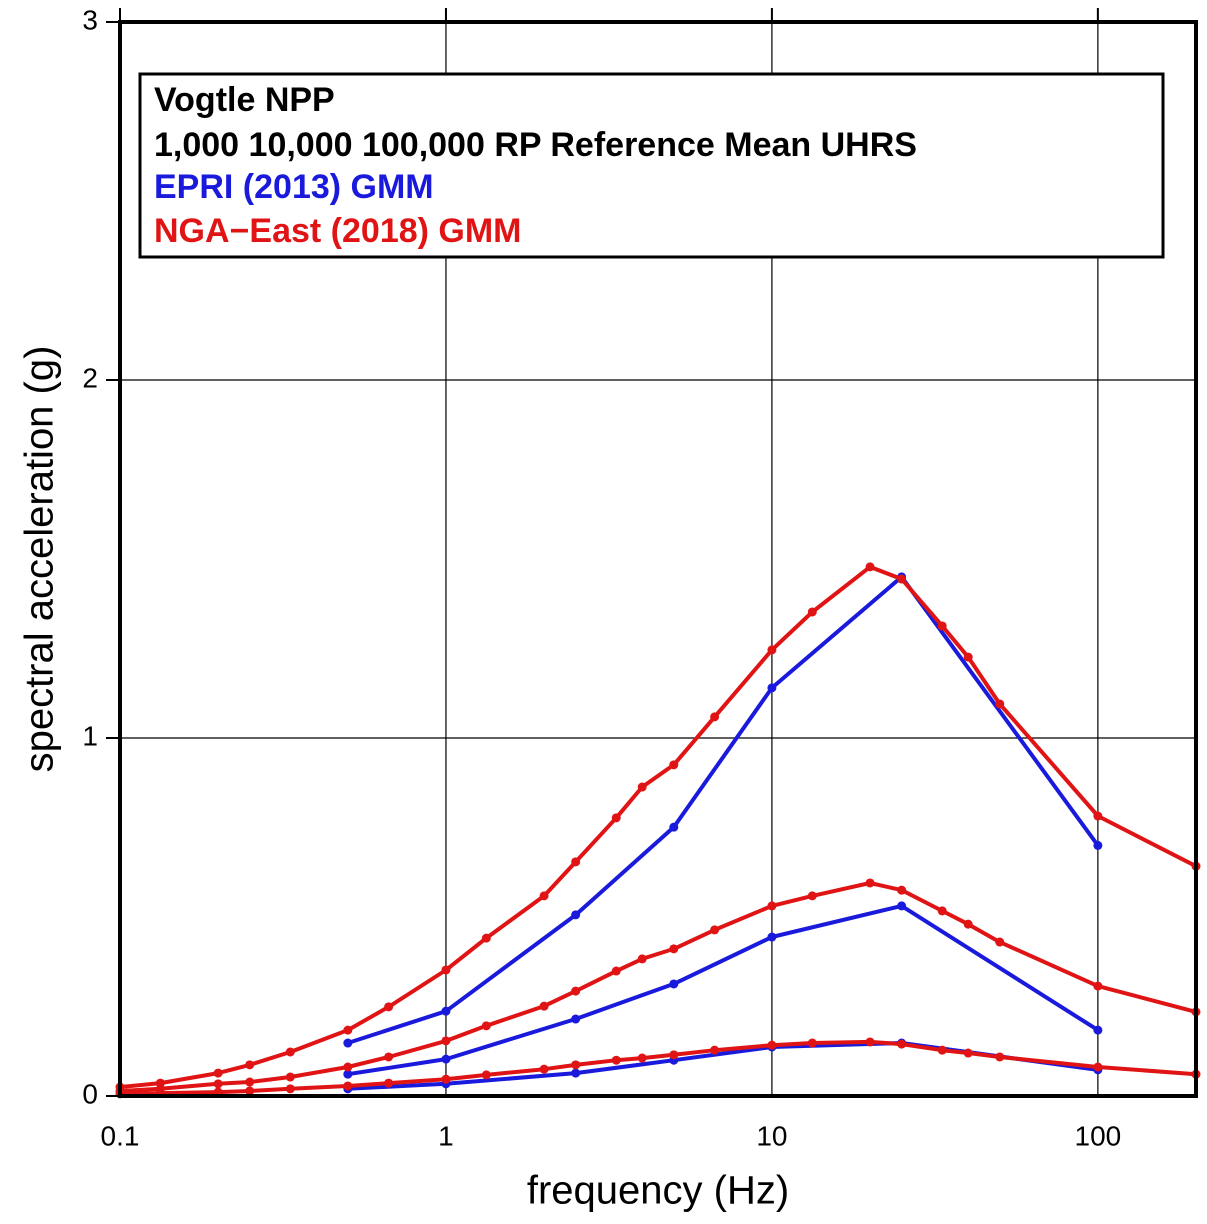 The image size is (1207, 1224). What do you see at coordinates (90, 377) in the screenshot?
I see `y-tick-label: 2` at bounding box center [90, 377].